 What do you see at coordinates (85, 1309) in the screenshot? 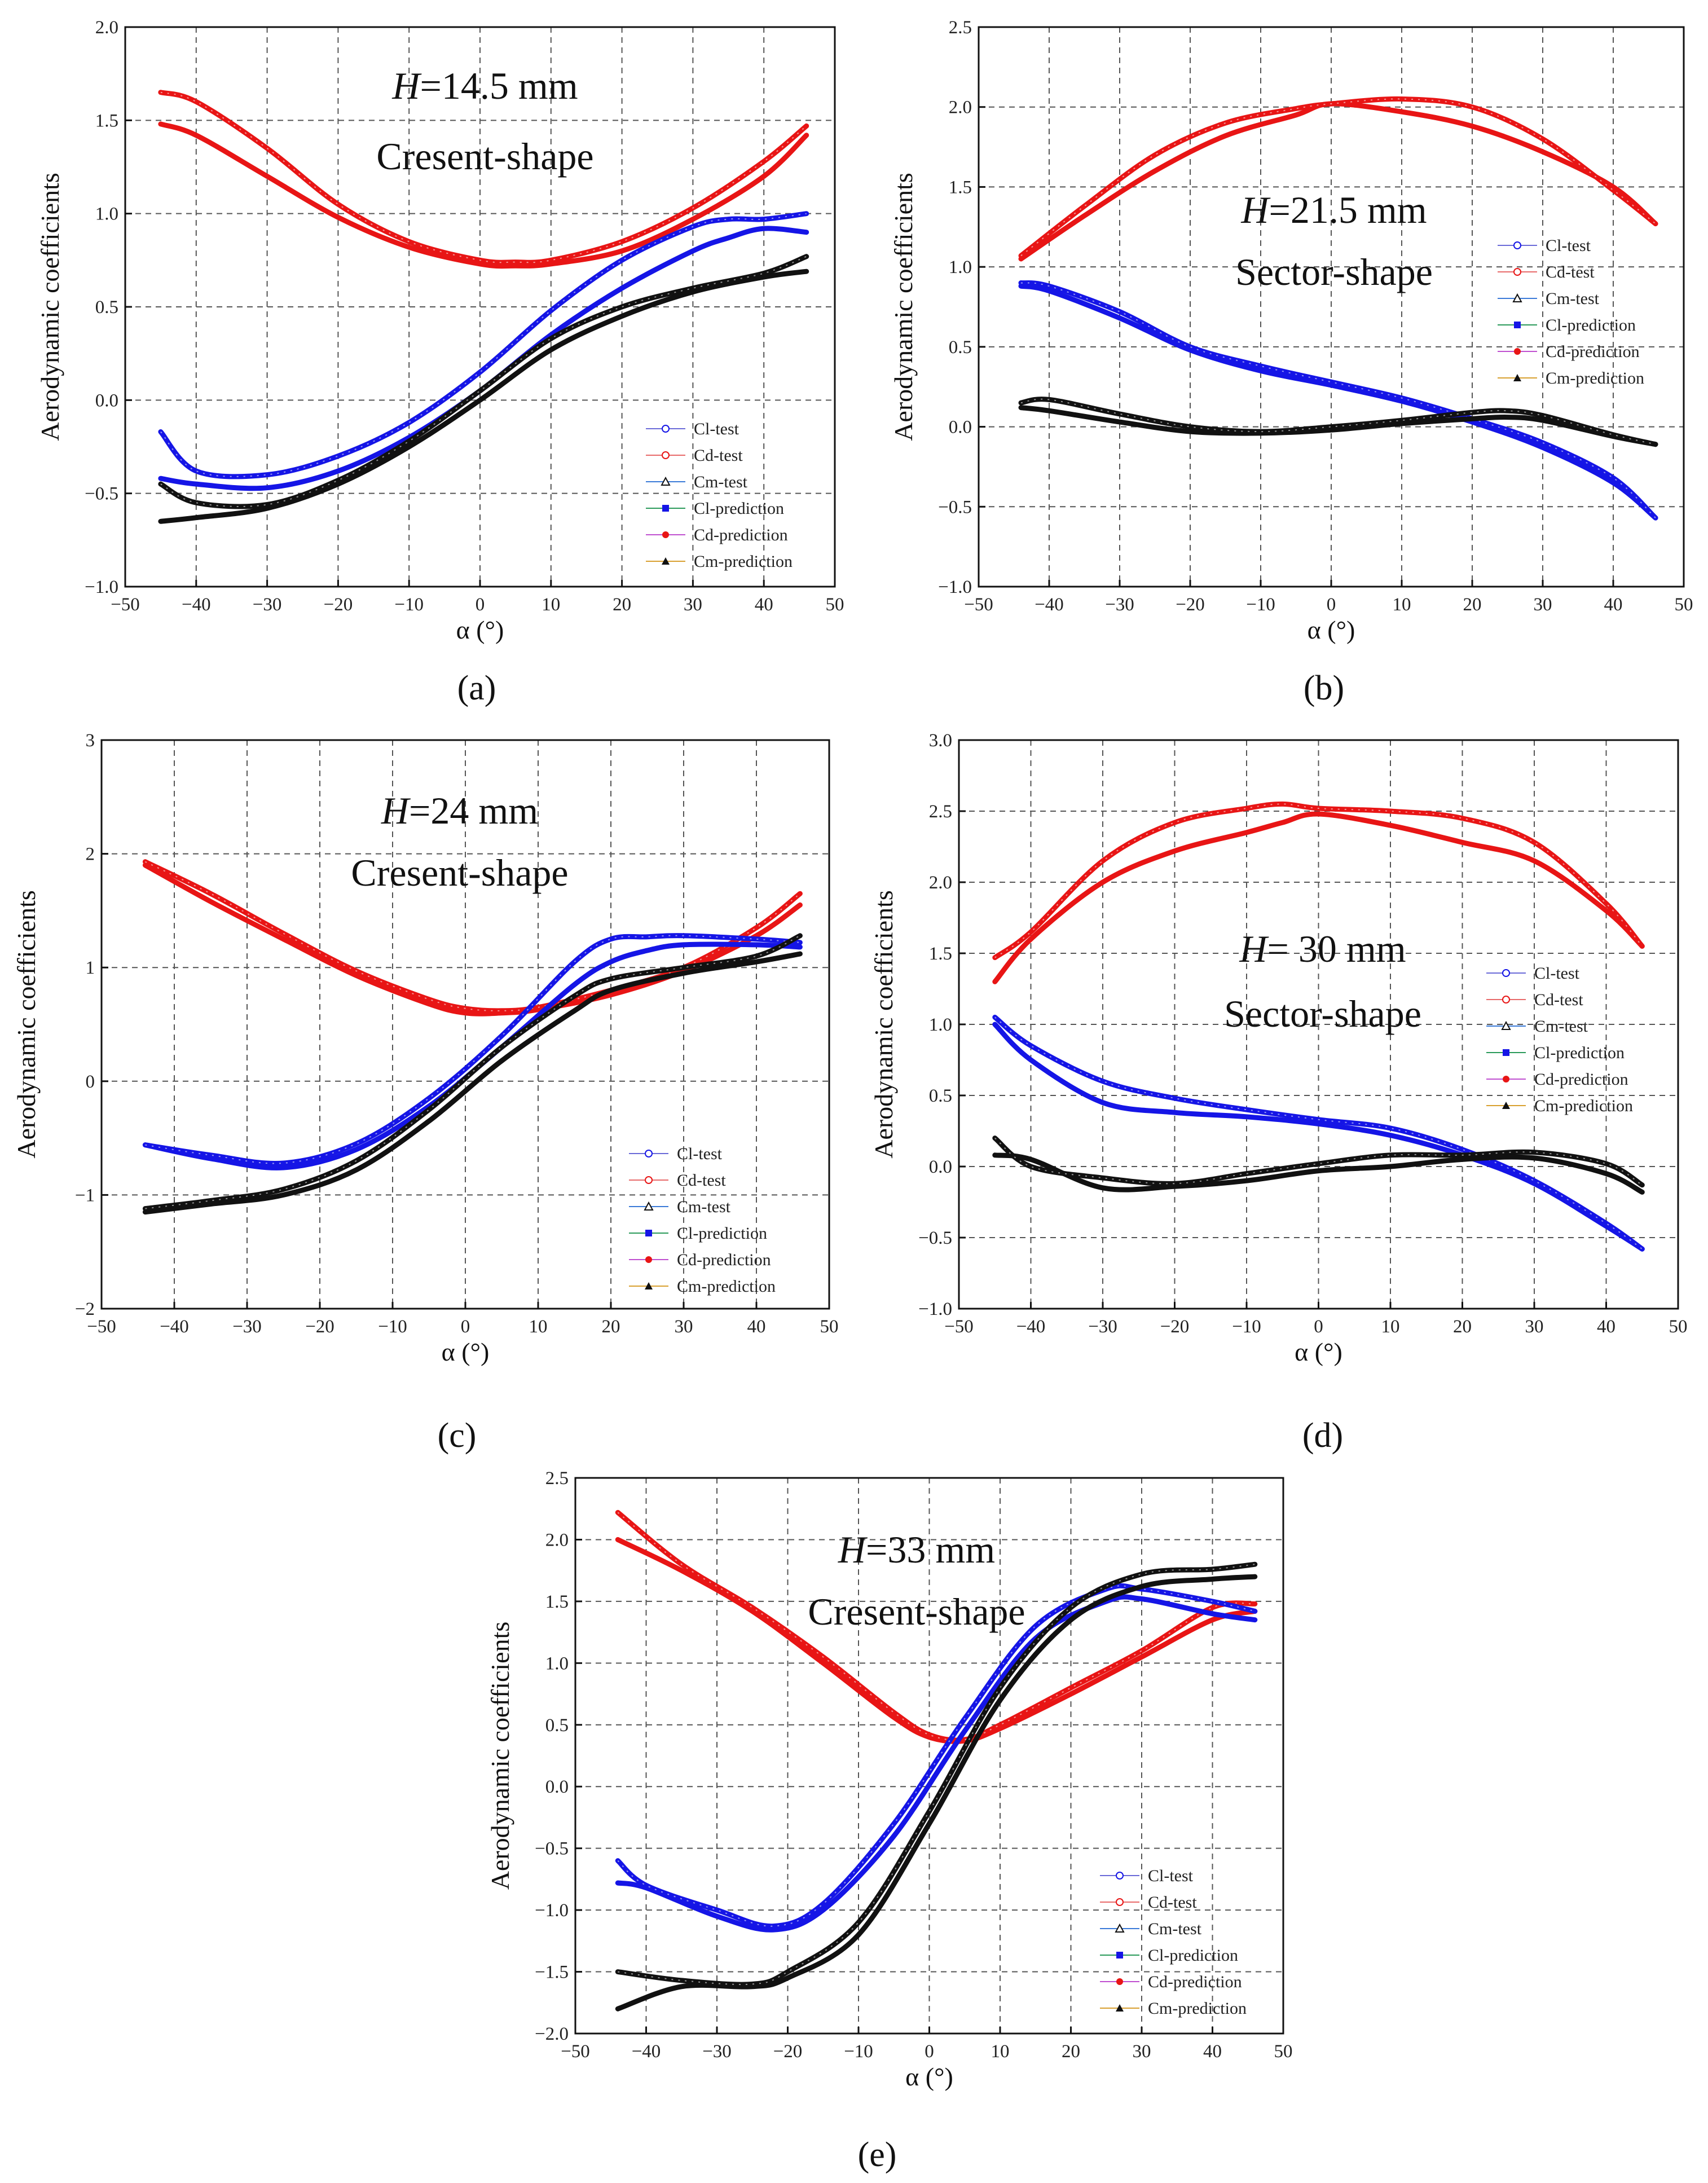
I see `y-tick-label: −2` at bounding box center [85, 1309].